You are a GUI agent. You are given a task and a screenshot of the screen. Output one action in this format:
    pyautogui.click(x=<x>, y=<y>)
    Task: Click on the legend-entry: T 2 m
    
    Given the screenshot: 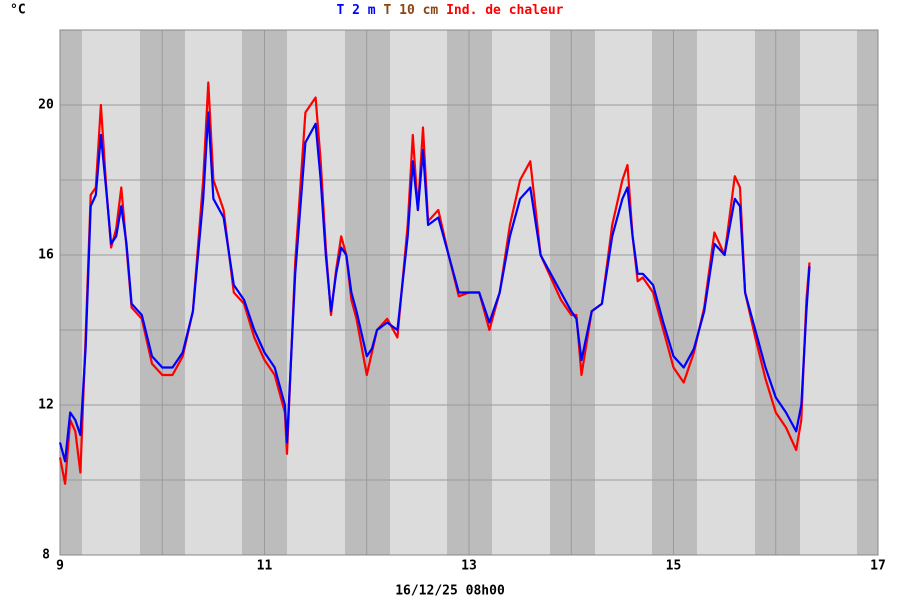 What is the action you would take?
    pyautogui.click(x=356, y=10)
    